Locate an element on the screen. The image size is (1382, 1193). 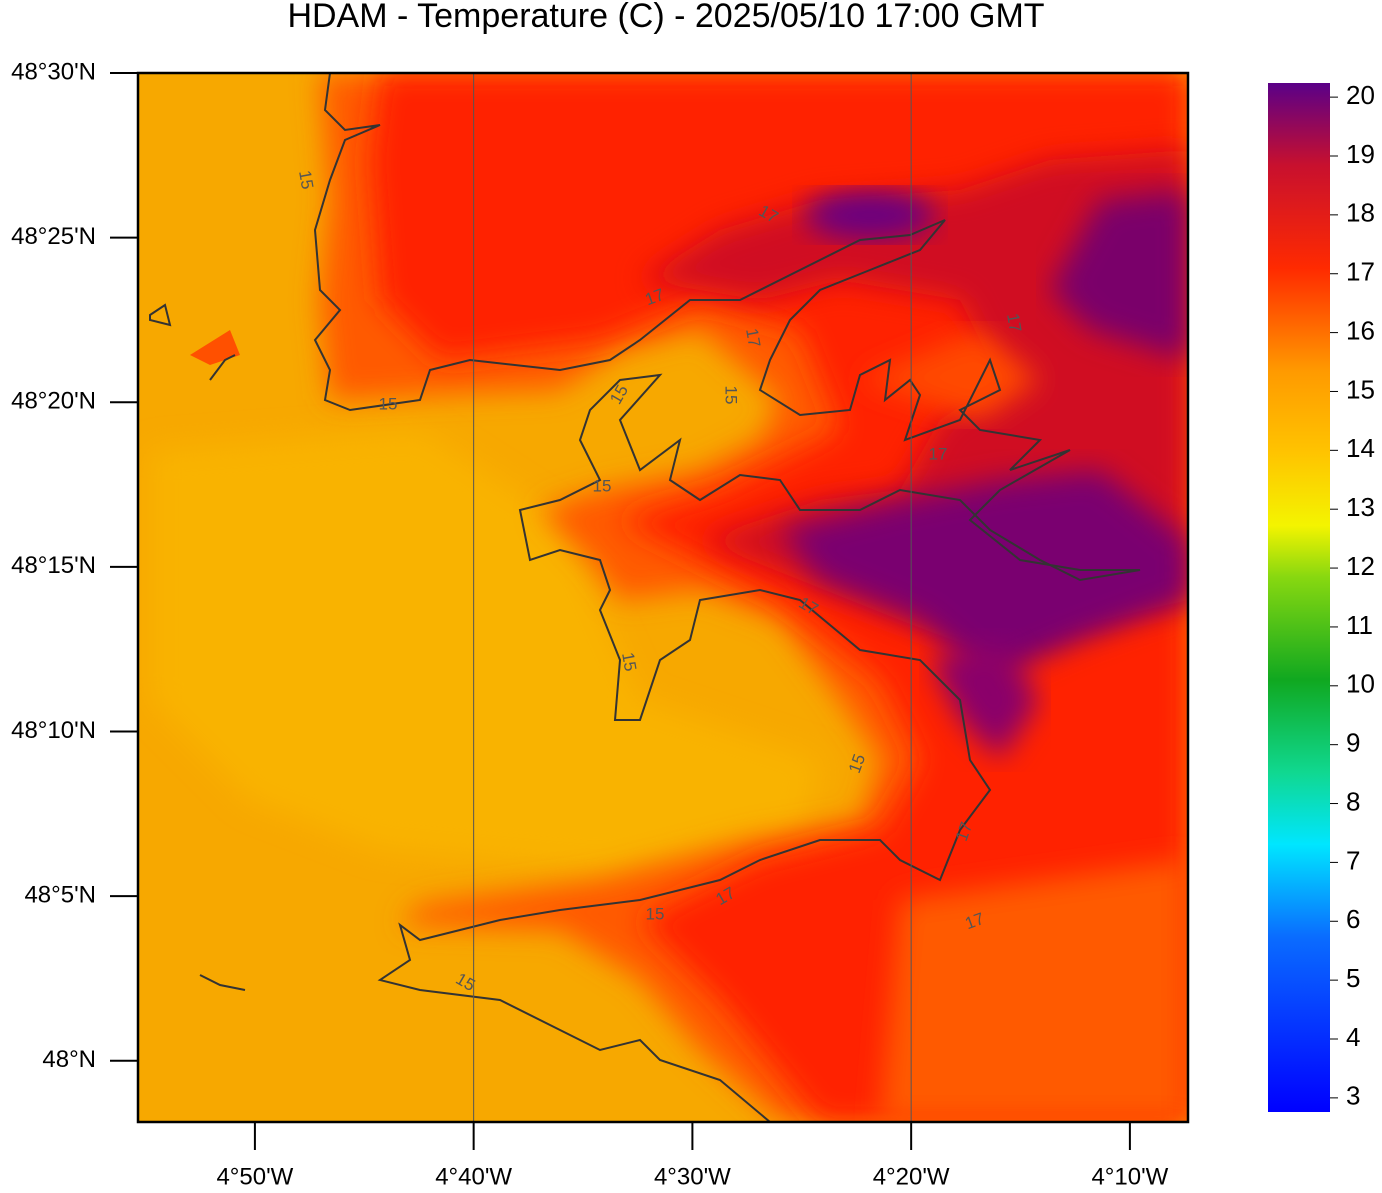
lat-tick-label: 48°10'N is located at coordinates (53, 730).